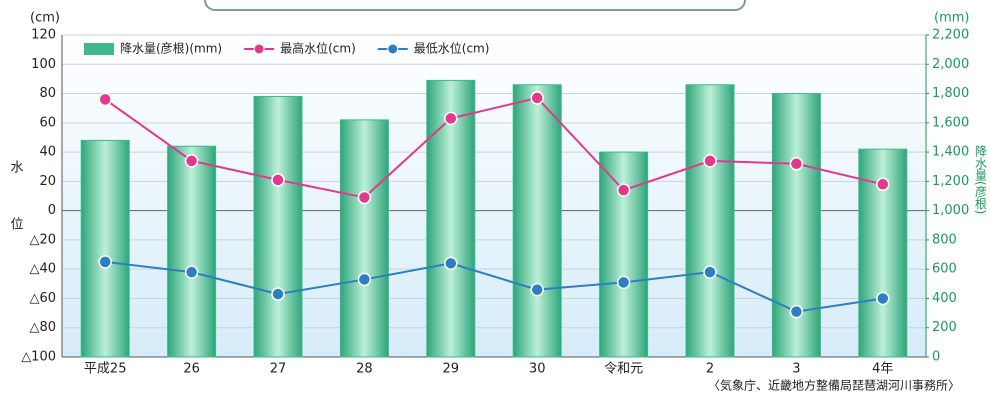  What do you see at coordinates (318, 48) in the screenshot?
I see `legend-label: 最高水位(cm)` at bounding box center [318, 48].